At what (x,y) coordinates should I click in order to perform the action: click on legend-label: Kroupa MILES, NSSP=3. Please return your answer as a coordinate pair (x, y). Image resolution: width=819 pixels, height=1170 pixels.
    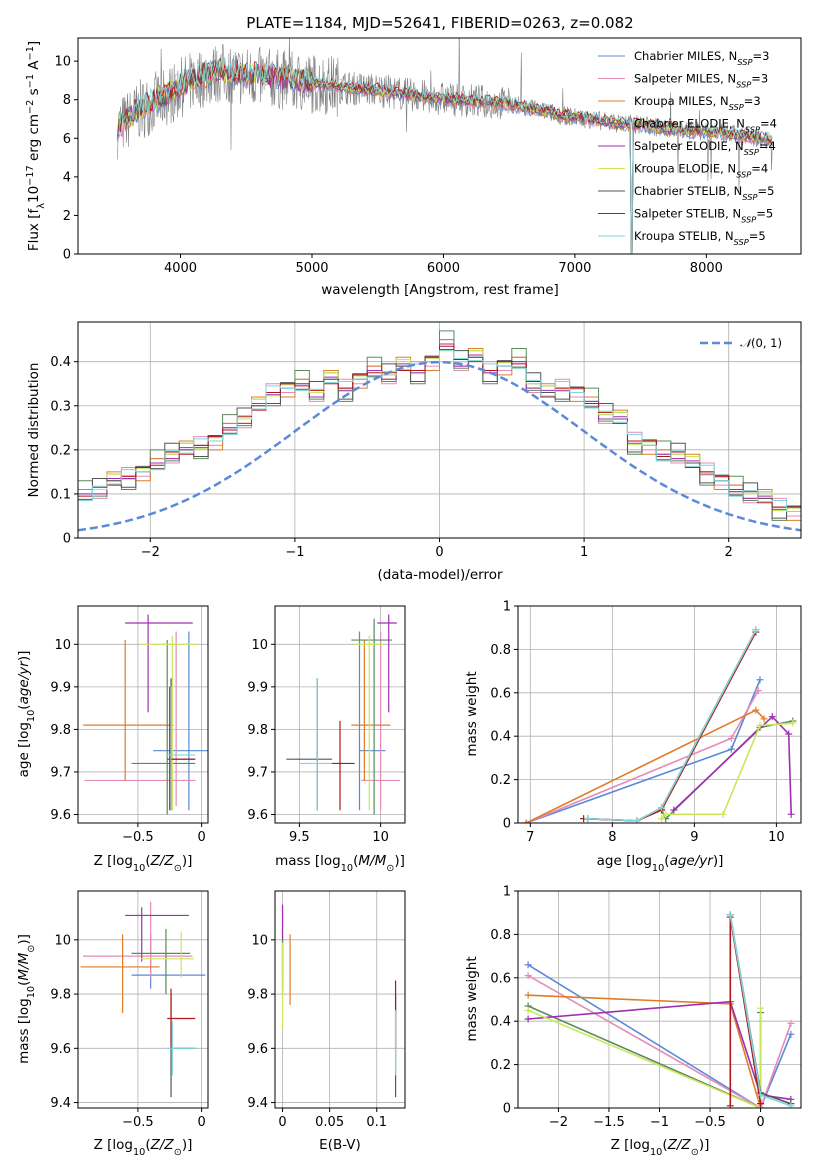
    Looking at the image, I should click on (697, 103).